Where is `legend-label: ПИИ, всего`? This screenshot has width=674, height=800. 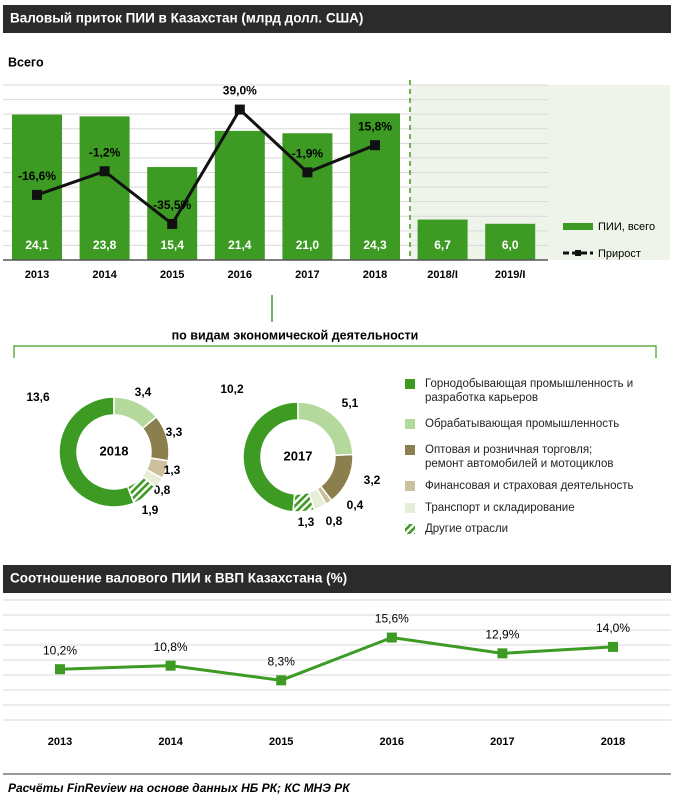
legend-label: ПИИ, всего is located at coordinates (626, 227).